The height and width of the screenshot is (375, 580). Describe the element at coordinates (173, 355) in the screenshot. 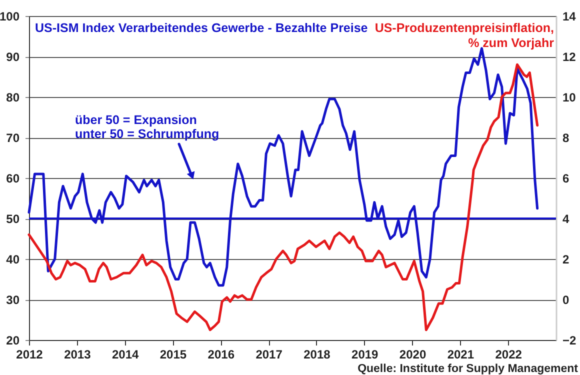

I see `x-tick-label: 2015` at that location.